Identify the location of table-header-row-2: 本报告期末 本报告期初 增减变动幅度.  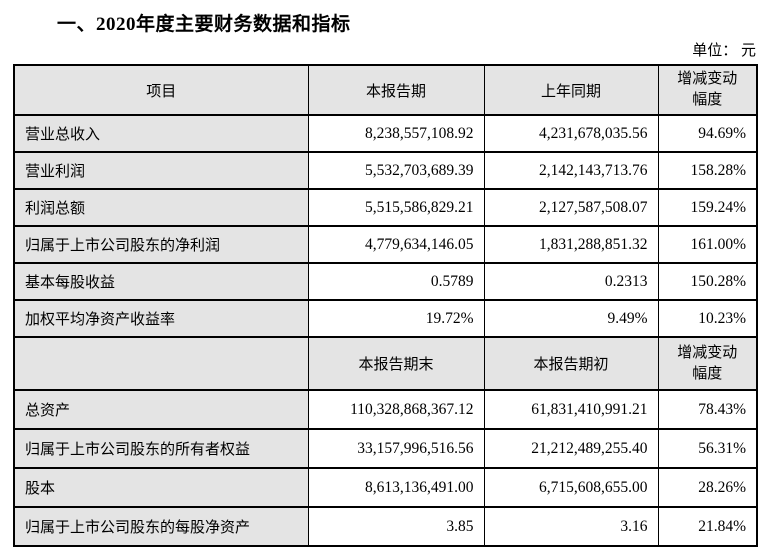
(385, 363).